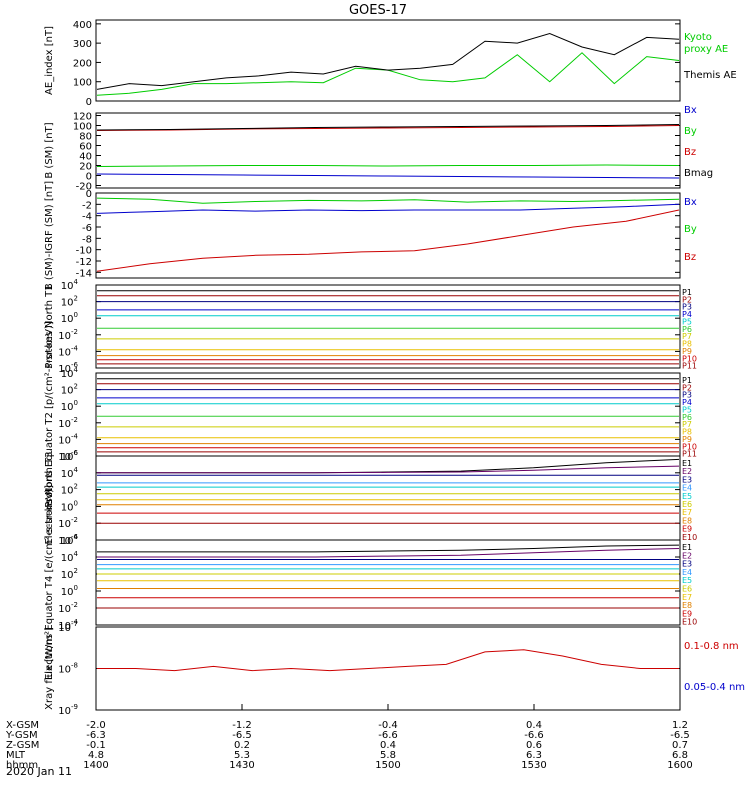 The width and height of the screenshot is (750, 800). Describe the element at coordinates (49, 582) in the screenshot. I see `y-axis-label: Electrons Equator T4 [e/(cm²-s-sr-keV)]` at that location.